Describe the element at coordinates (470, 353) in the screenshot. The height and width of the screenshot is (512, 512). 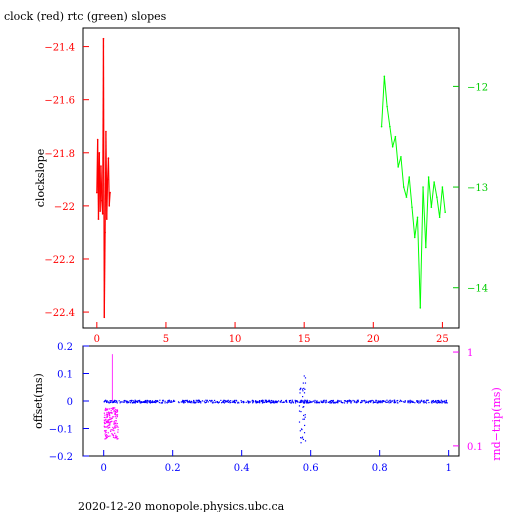
I see `bottom-right-tick-label: 1` at that location.